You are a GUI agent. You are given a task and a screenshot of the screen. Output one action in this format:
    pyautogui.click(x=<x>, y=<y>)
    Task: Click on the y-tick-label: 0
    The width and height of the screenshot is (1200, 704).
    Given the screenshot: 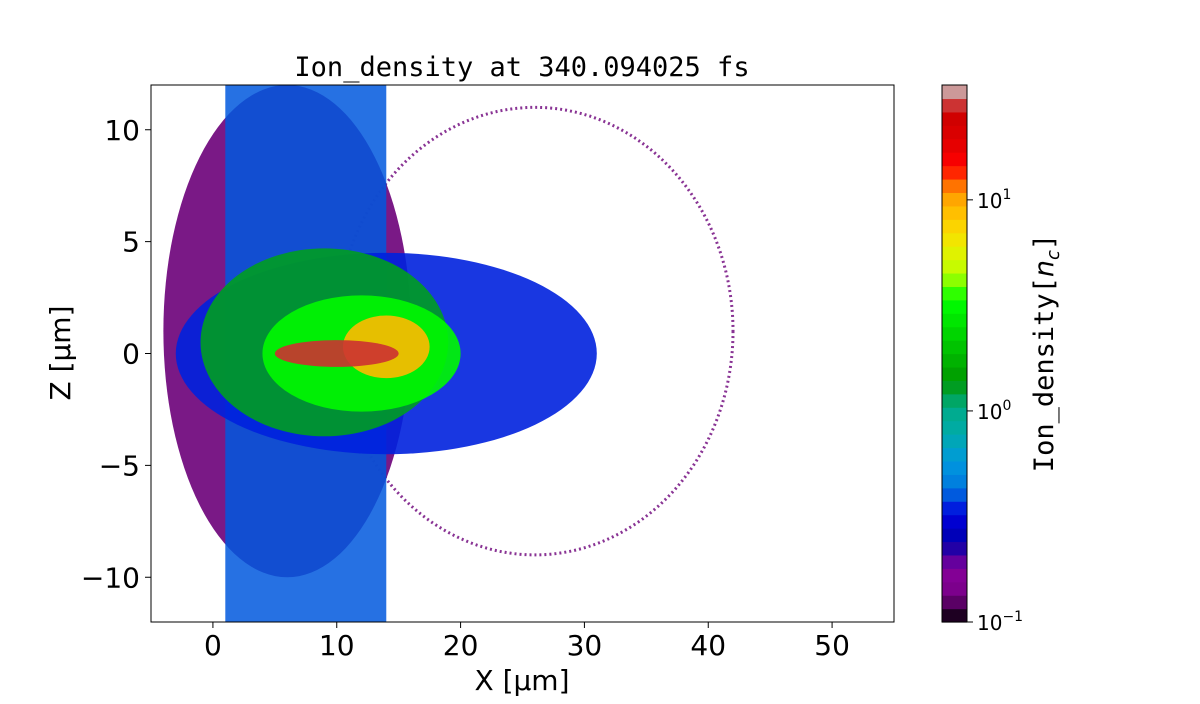 What is the action you would take?
    pyautogui.click(x=131, y=354)
    